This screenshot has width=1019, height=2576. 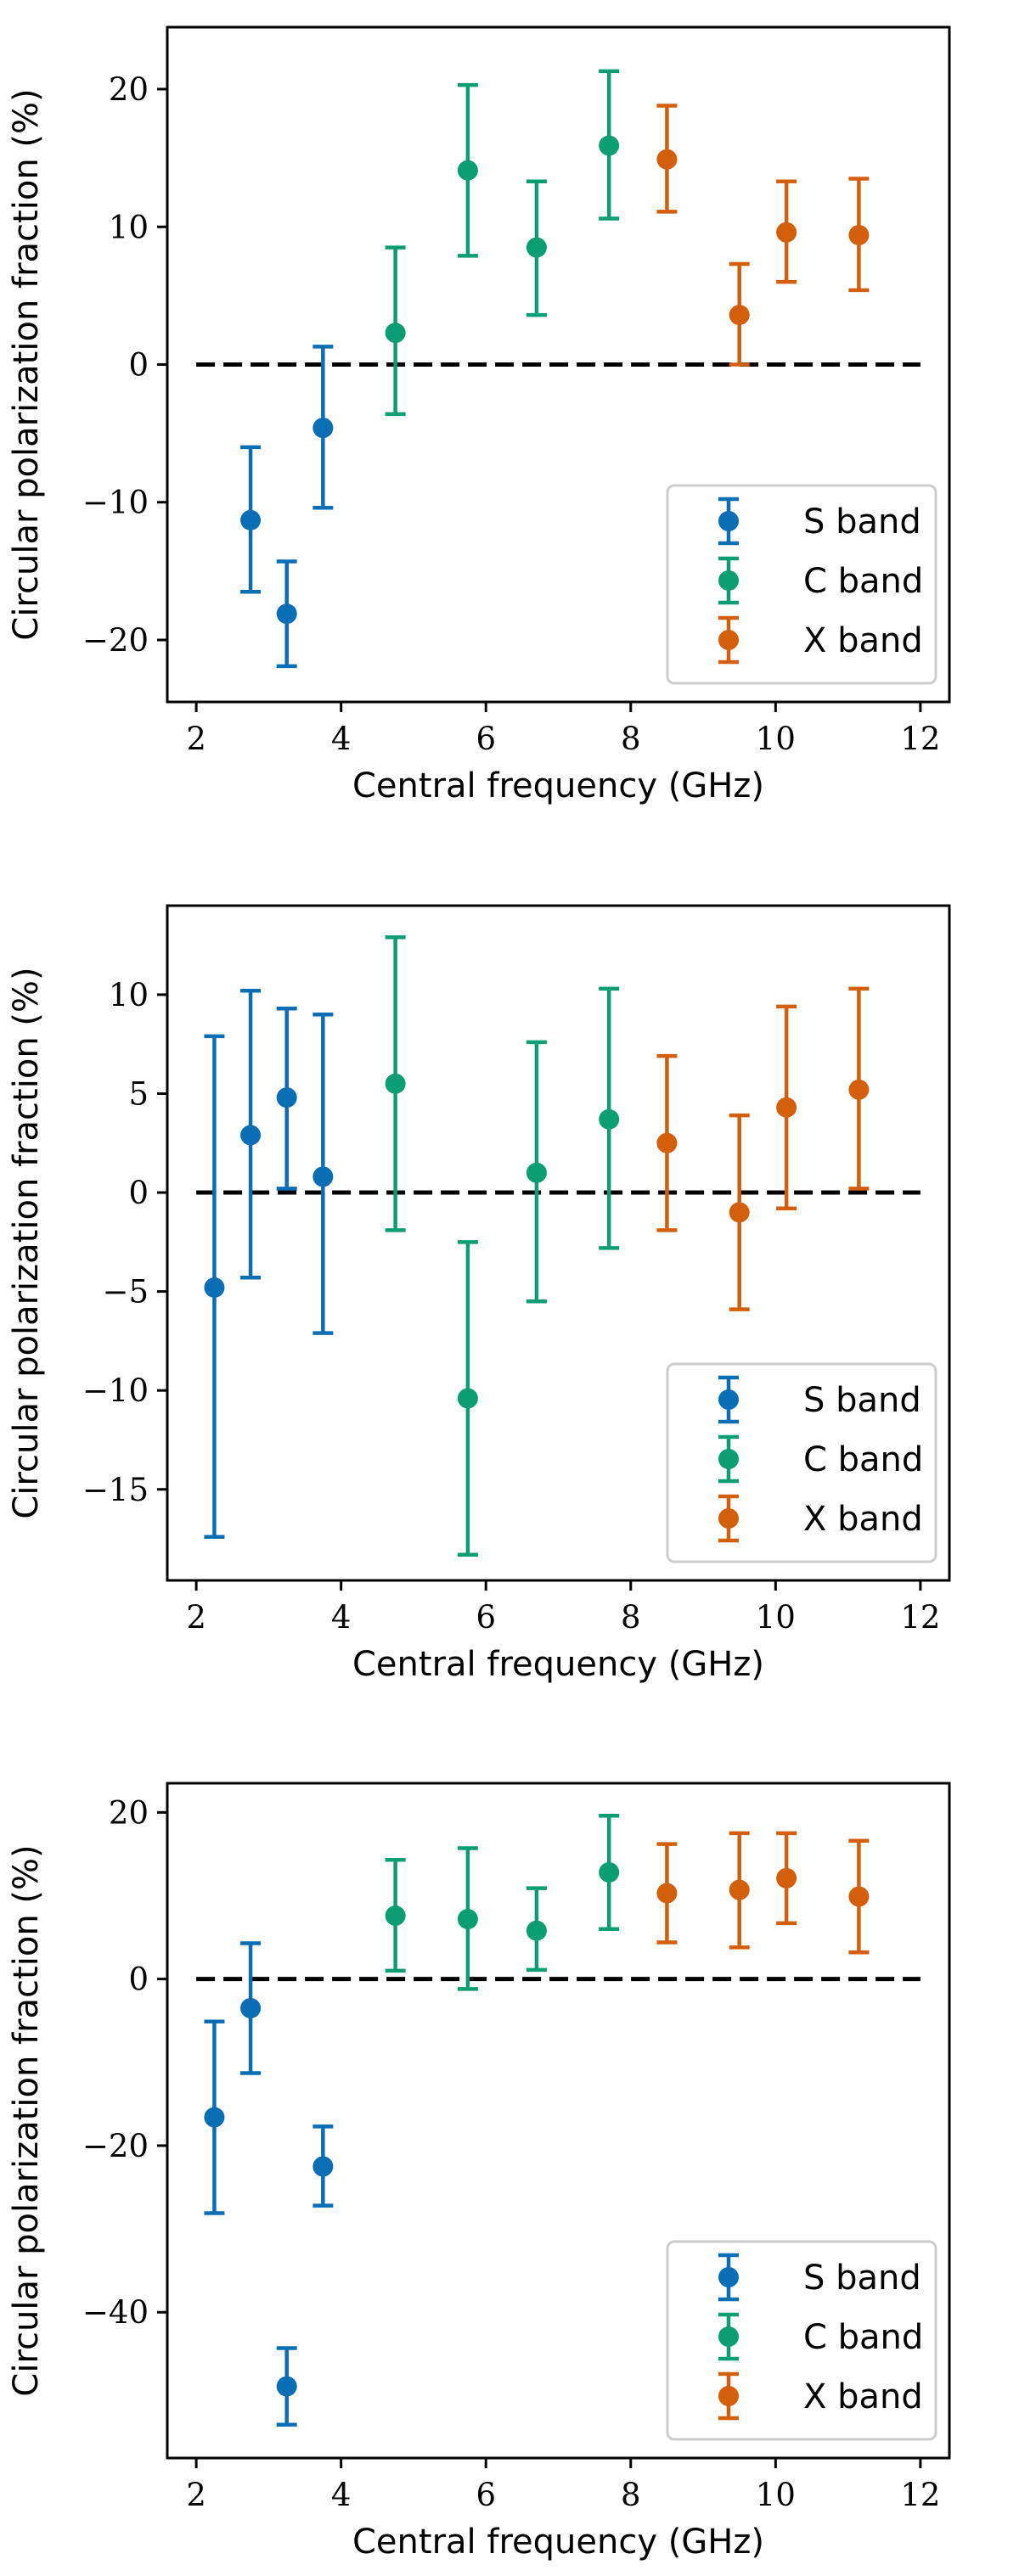 What do you see at coordinates (138, 1093) in the screenshot?
I see `y-tick-label: 5` at bounding box center [138, 1093].